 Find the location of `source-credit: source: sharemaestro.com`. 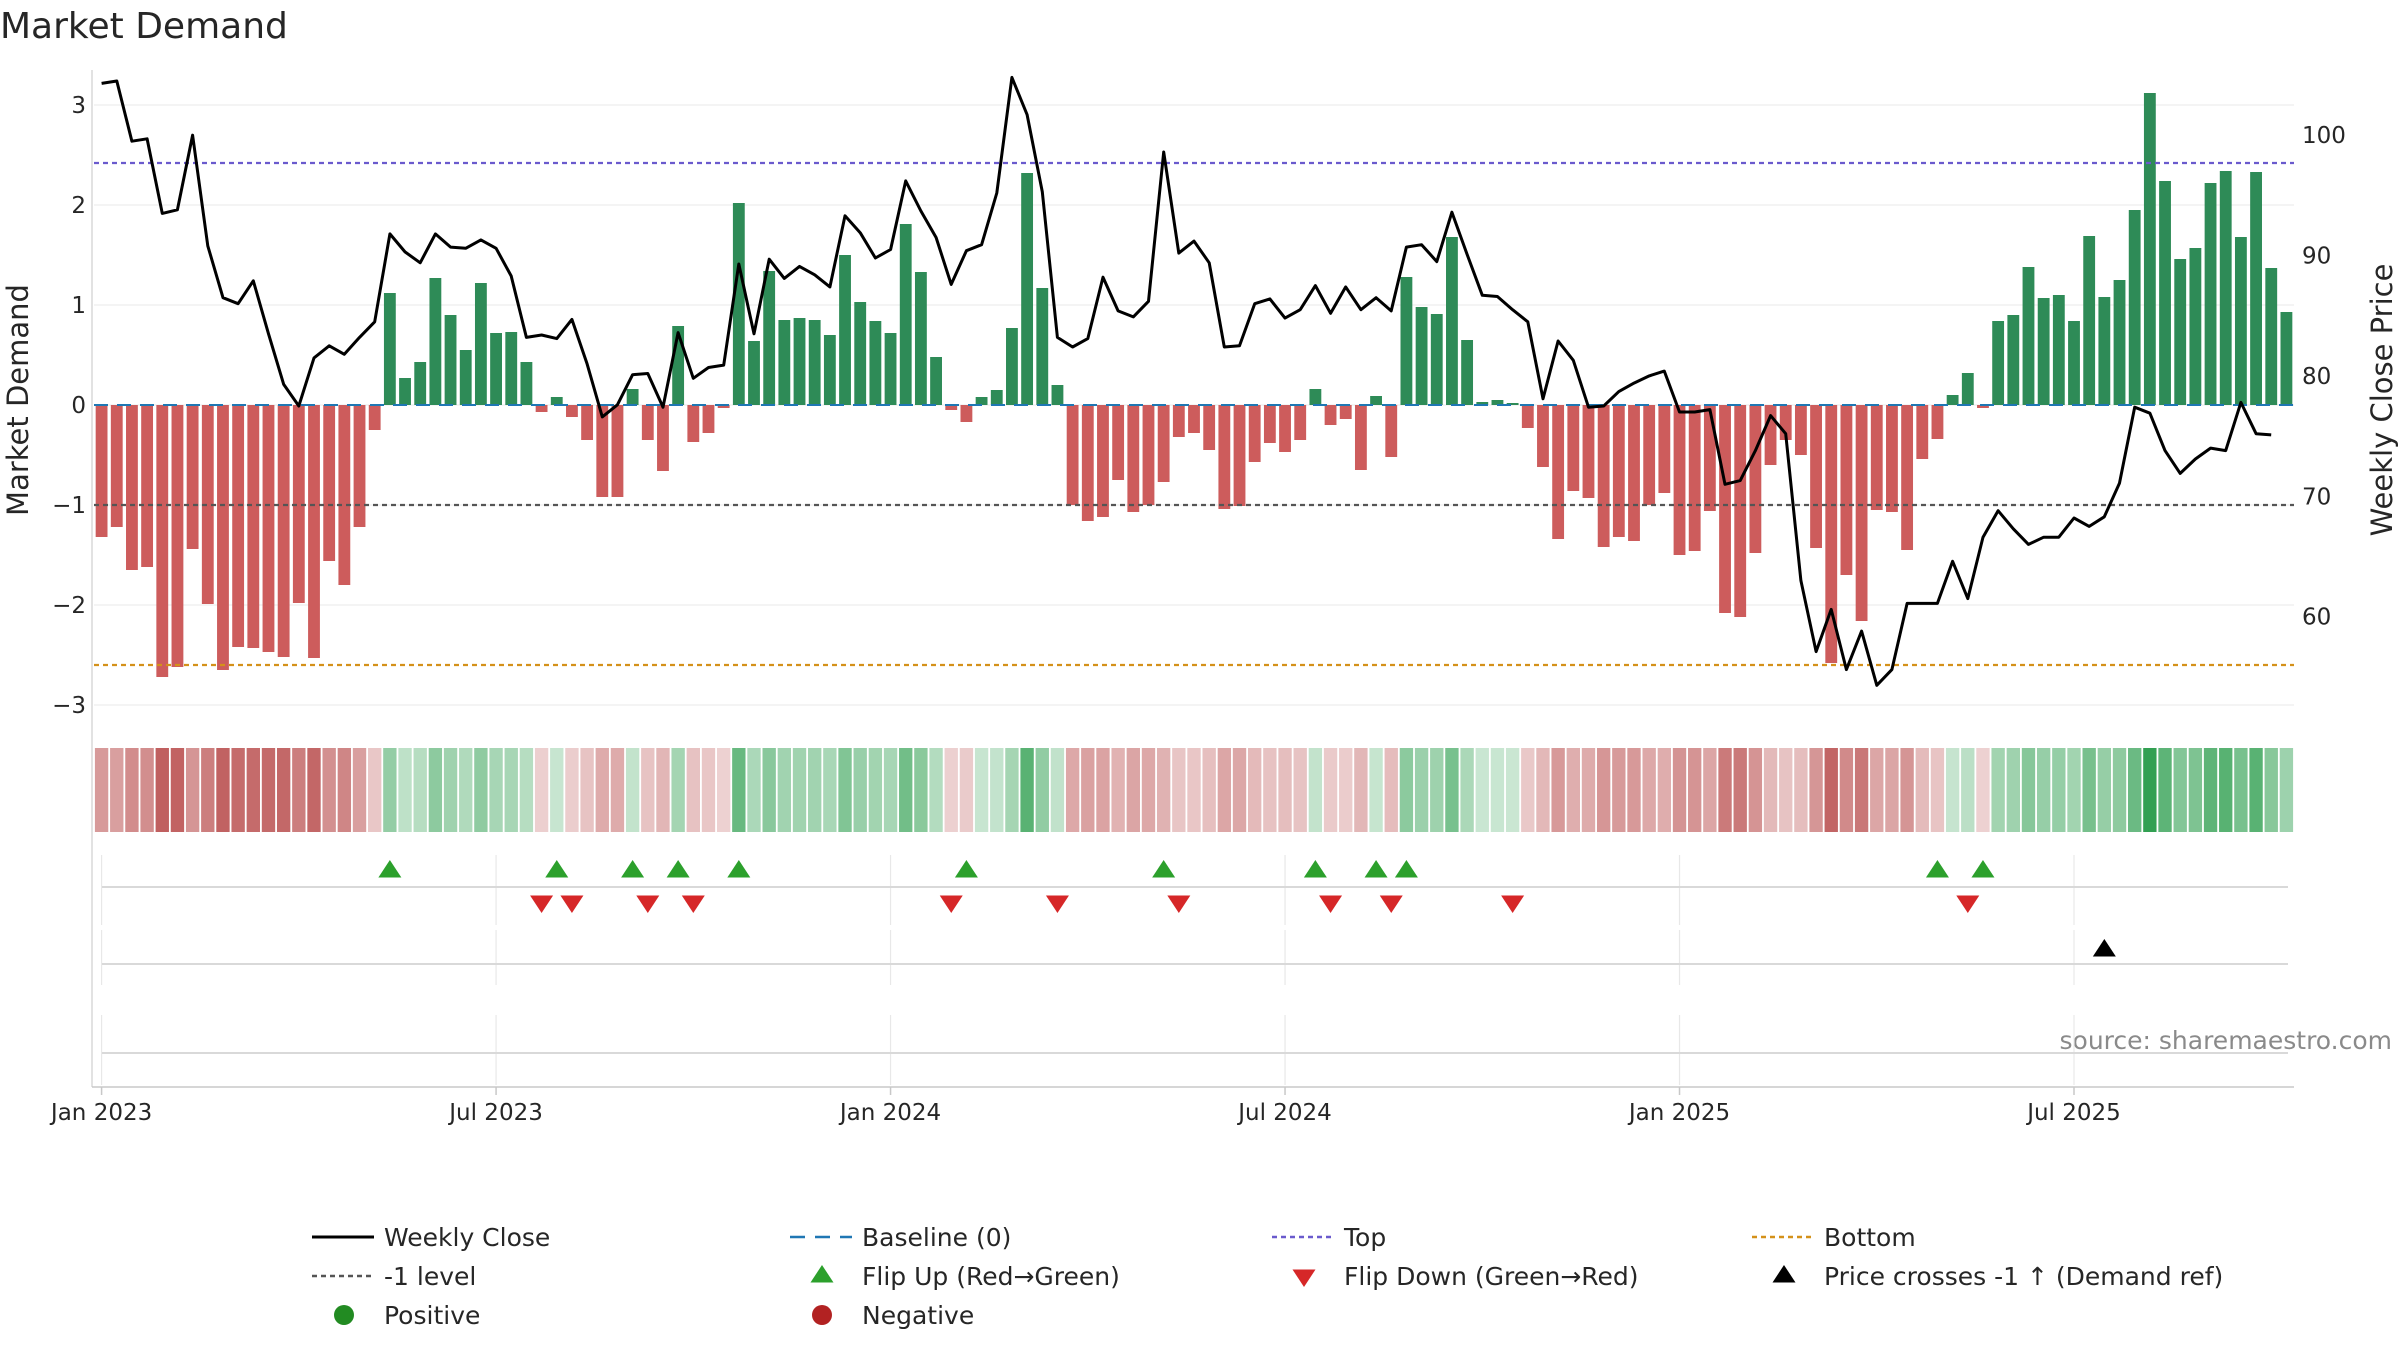

source-credit: source: sharemaestro.com is located at coordinates (2226, 1040).